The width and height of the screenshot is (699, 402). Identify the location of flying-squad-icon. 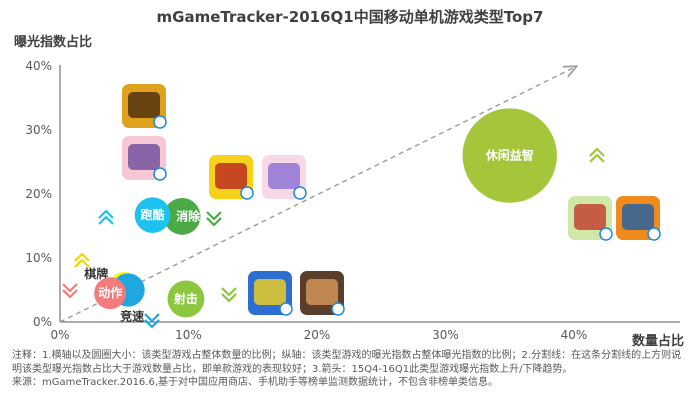
(270, 293).